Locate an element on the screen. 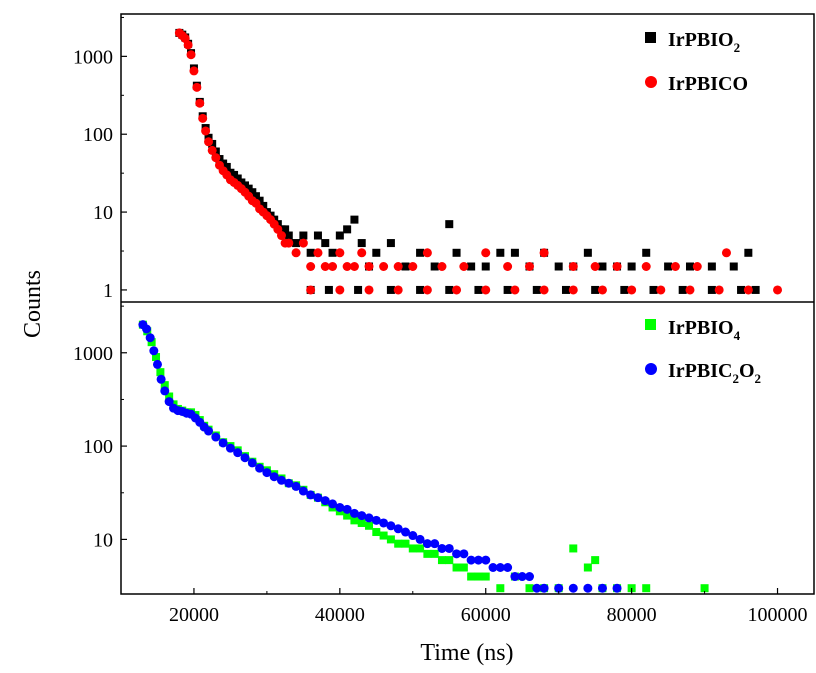 This screenshot has height=673, width=816. top-ytick-label-0: 1 is located at coordinates (108, 291).